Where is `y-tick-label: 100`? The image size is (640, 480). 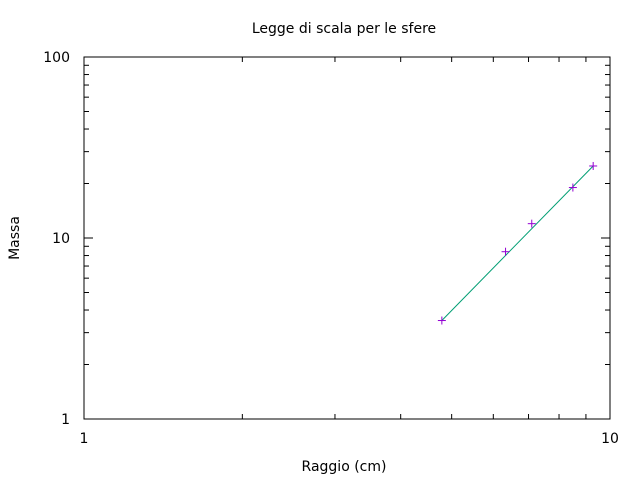 y-tick-label: 100 is located at coordinates (56, 58).